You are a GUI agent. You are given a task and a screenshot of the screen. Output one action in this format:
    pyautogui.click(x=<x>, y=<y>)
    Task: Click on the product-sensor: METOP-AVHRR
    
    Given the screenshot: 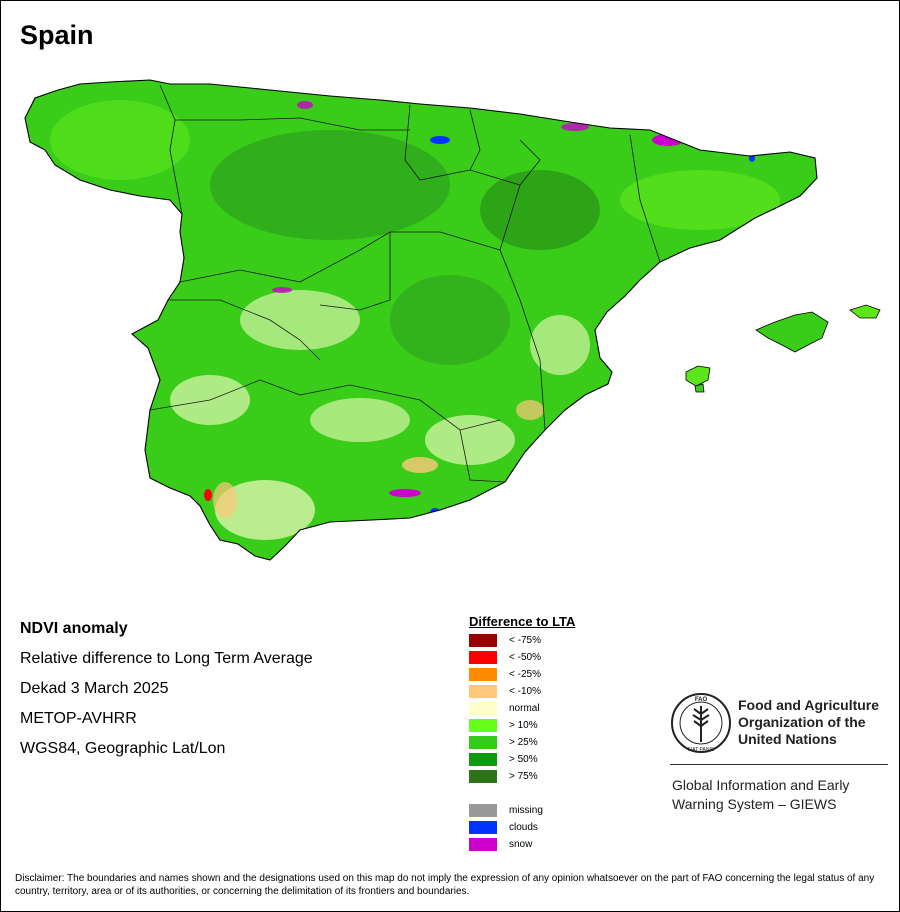 What is the action you would take?
    pyautogui.click(x=78, y=718)
    